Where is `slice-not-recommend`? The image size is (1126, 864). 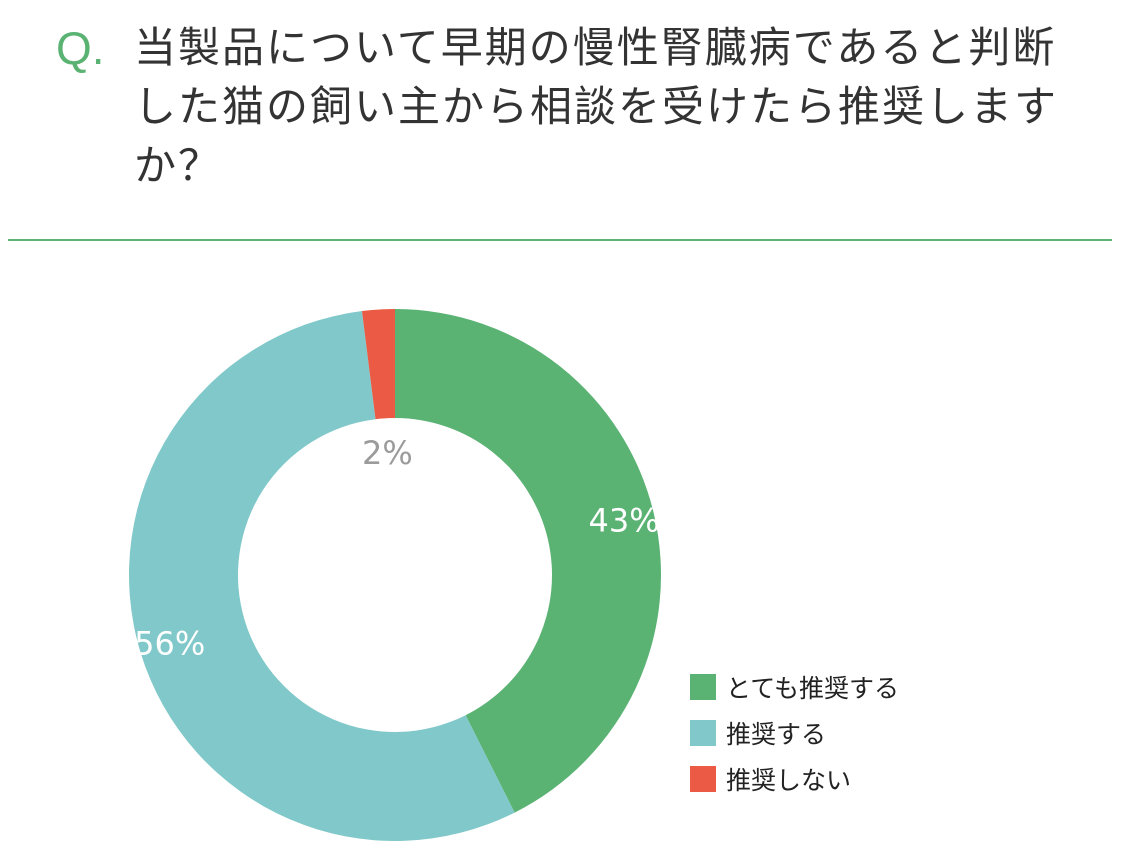
slice-not-recommend is located at coordinates (378, 364).